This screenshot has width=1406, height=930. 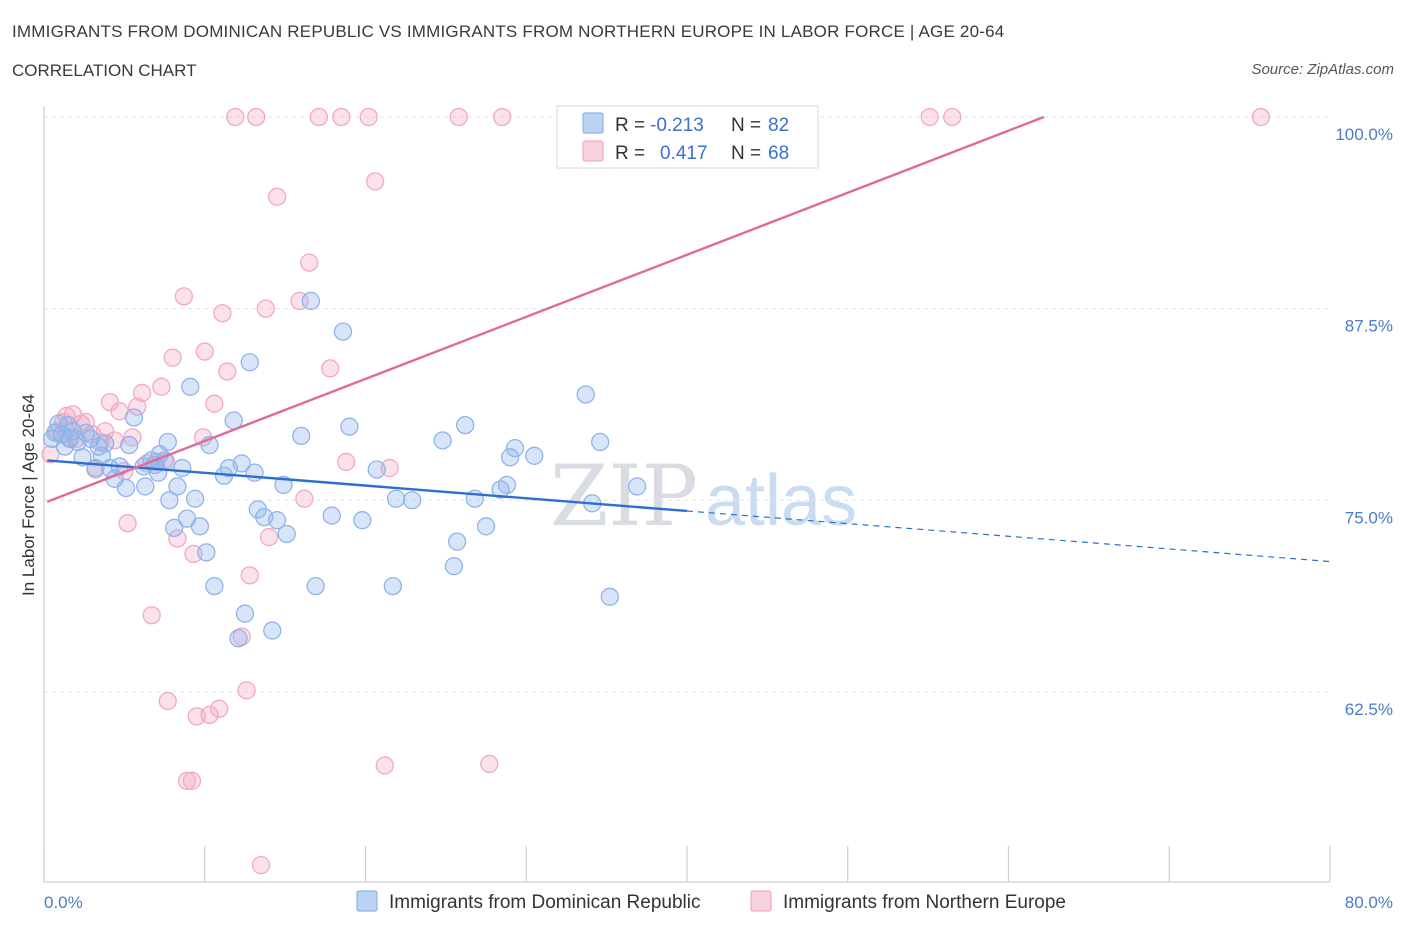 I want to click on legend-label-northern-europe: Immigrants from Northern Europe, so click(x=924, y=902).